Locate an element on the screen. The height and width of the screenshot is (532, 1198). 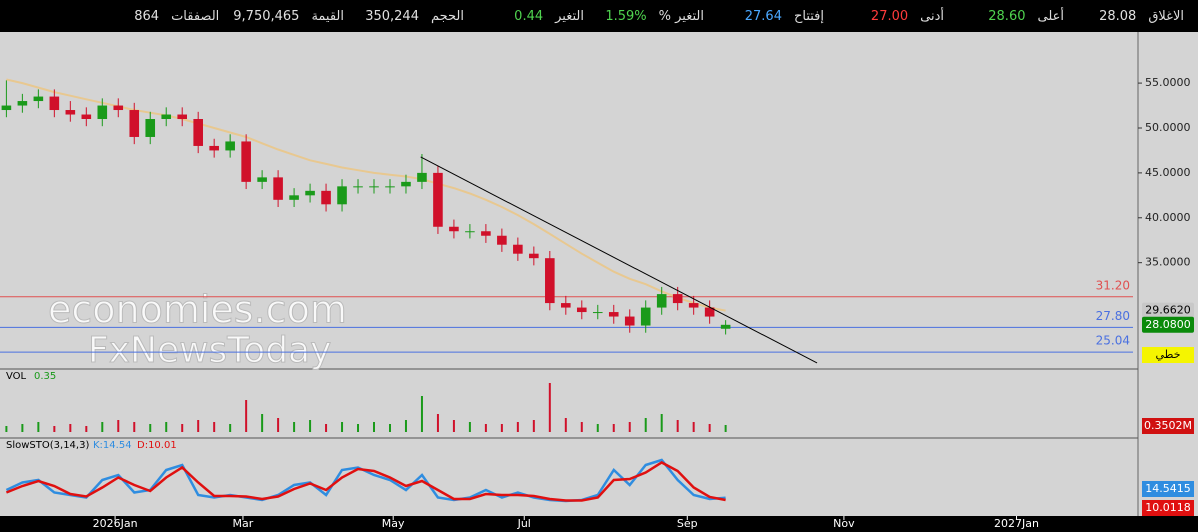
quote-label: الاغلاق is located at coordinates (1166, 16).